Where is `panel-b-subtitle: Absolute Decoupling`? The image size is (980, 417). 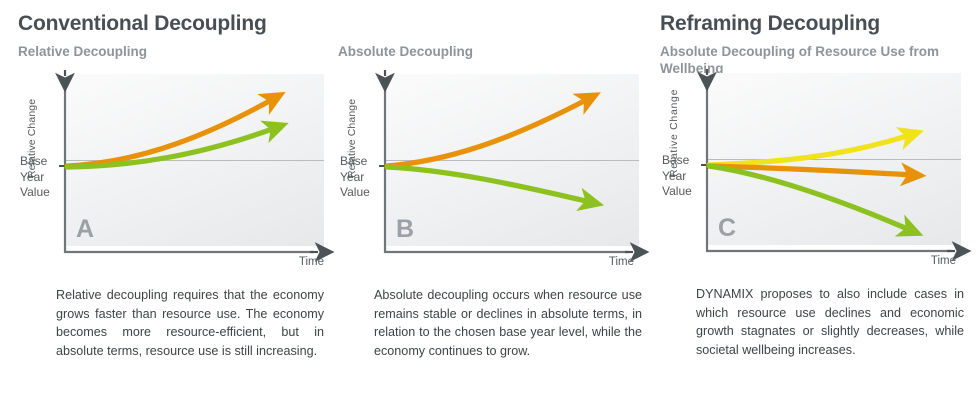 panel-b-subtitle: Absolute Decoupling is located at coordinates (405, 51).